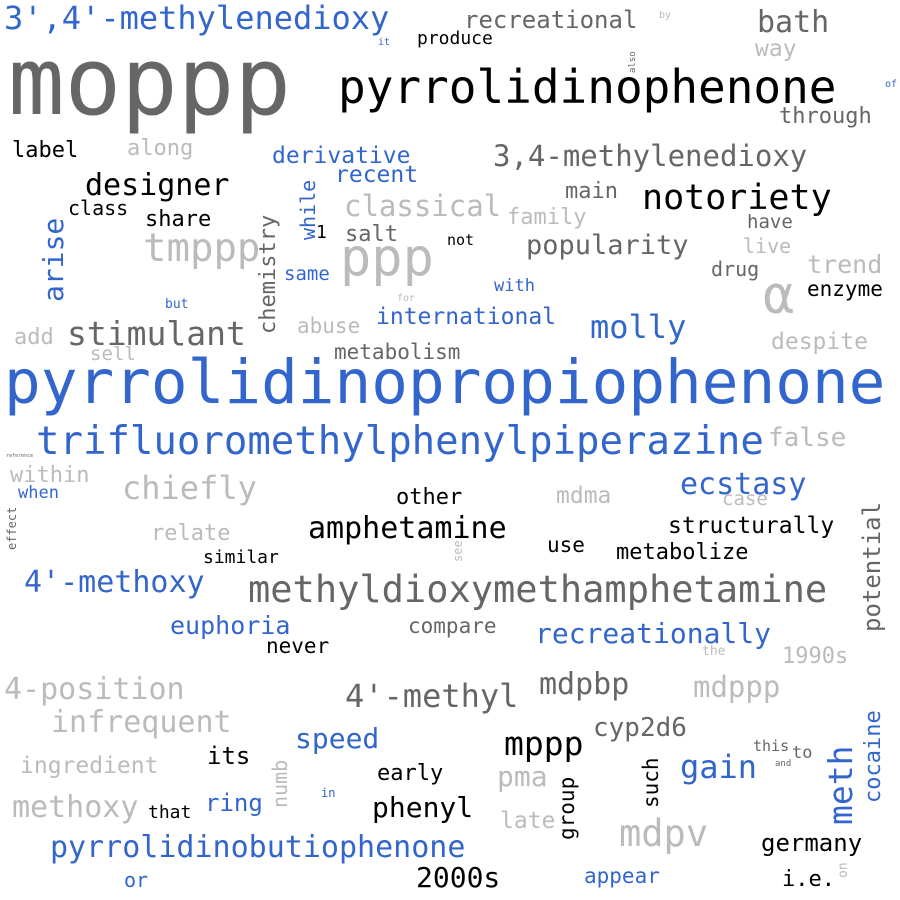 The image size is (900, 900). I want to click on word-use: use, so click(566, 545).